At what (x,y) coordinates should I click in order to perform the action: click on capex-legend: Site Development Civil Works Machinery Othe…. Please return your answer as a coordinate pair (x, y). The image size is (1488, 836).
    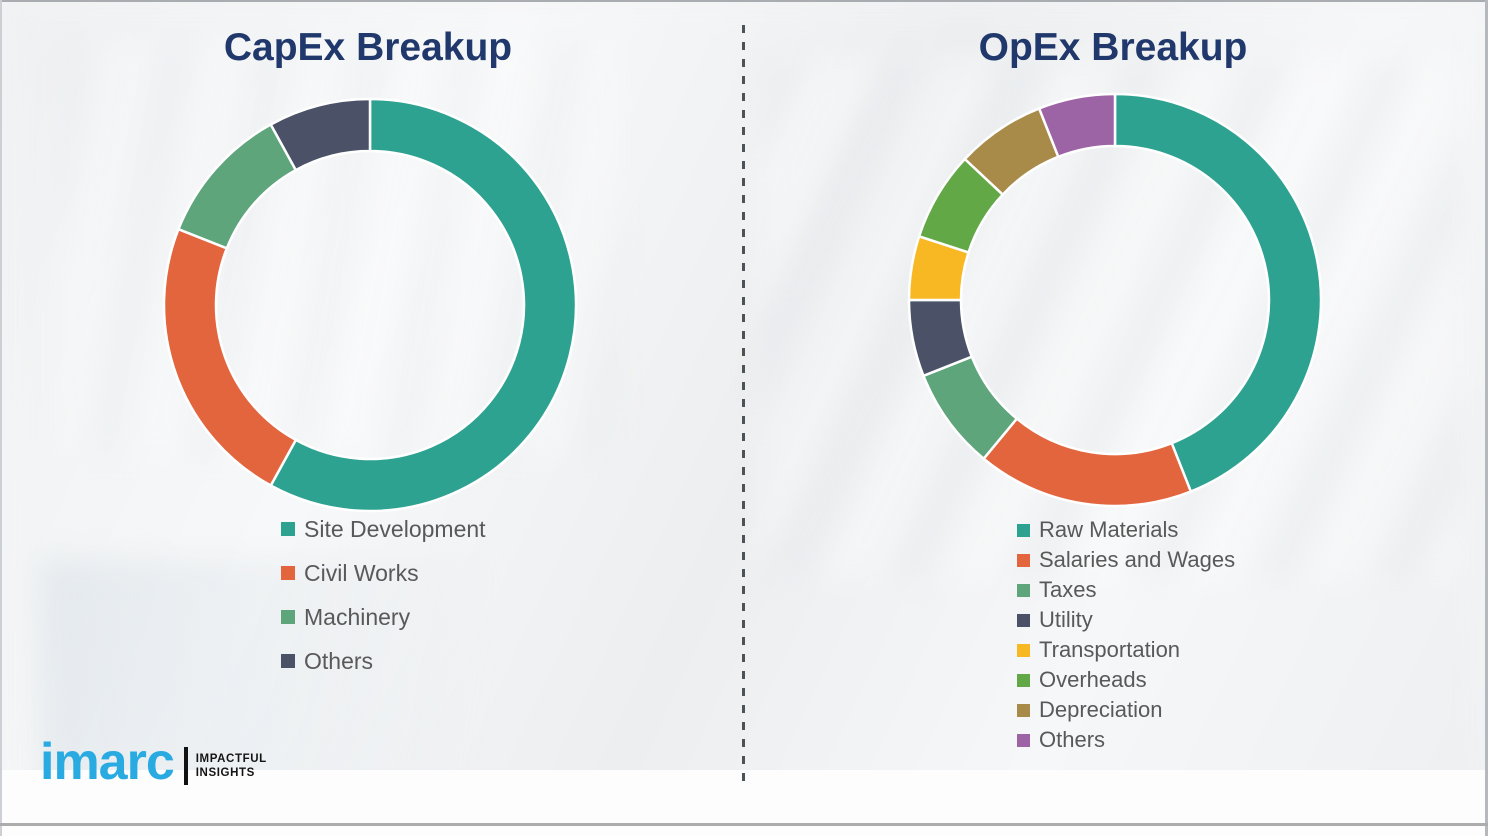
    Looking at the image, I should click on (383, 595).